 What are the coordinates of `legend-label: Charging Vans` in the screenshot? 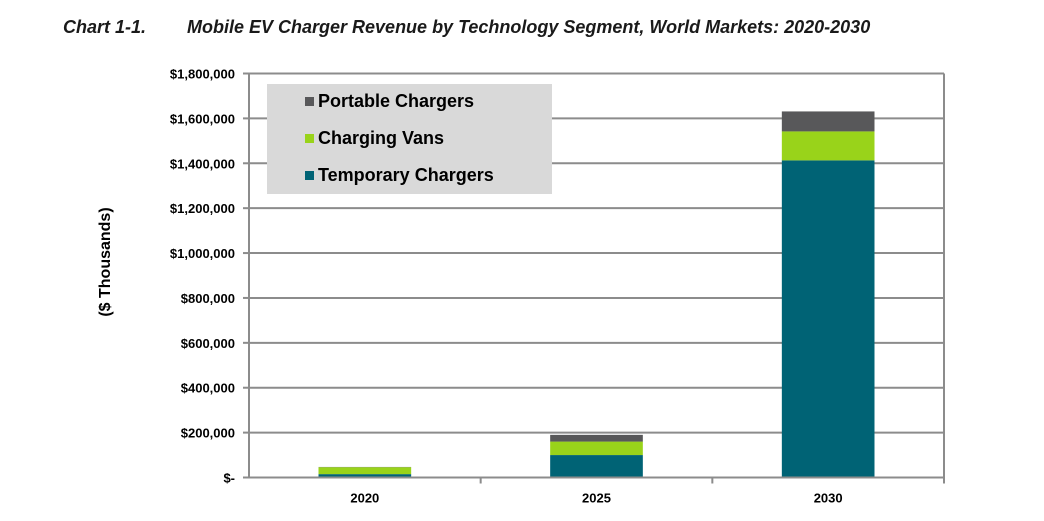 It's located at (381, 138).